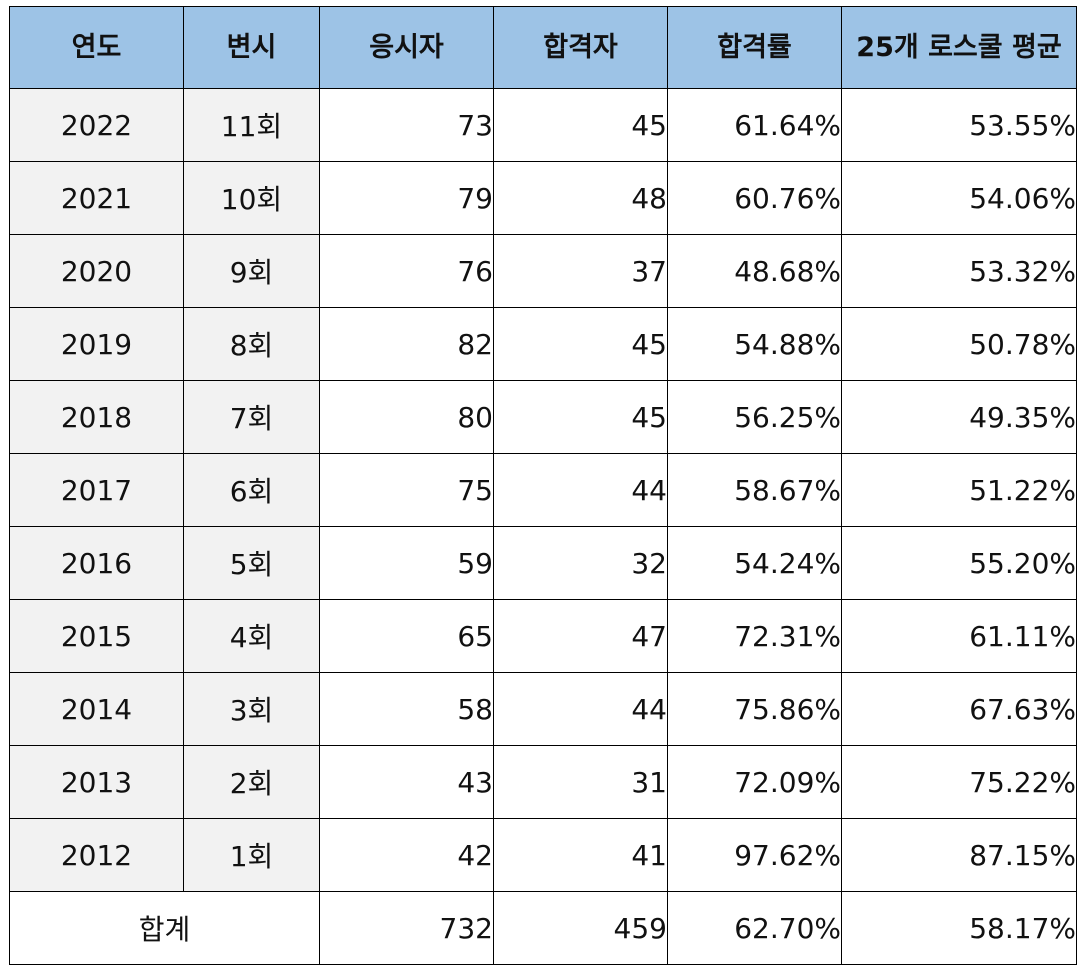  Describe the element at coordinates (959, 563) in the screenshot. I see `cell-law-school-average: 55.20%` at that location.